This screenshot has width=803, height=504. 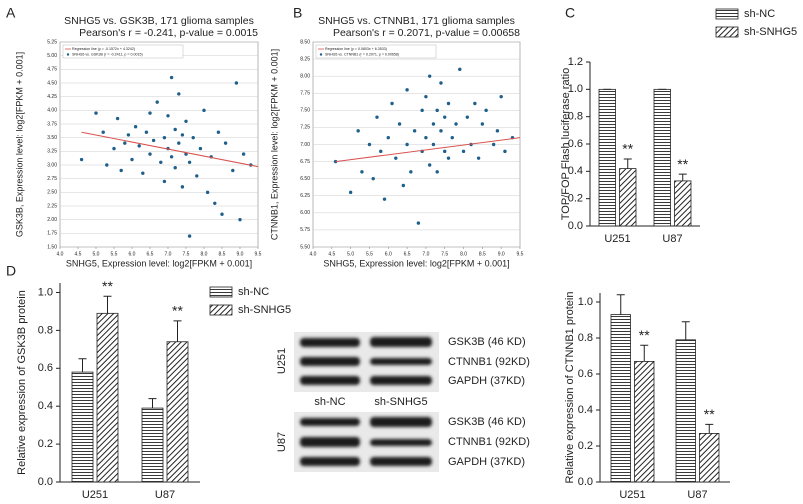 I want to click on x-tick-label: 4.5, so click(x=78, y=254).